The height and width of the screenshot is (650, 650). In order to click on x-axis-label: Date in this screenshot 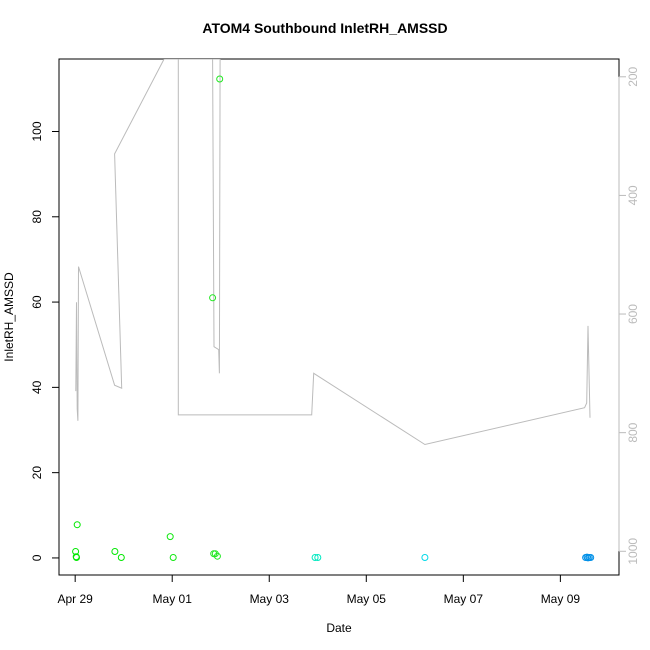, I will do `click(339, 628)`.